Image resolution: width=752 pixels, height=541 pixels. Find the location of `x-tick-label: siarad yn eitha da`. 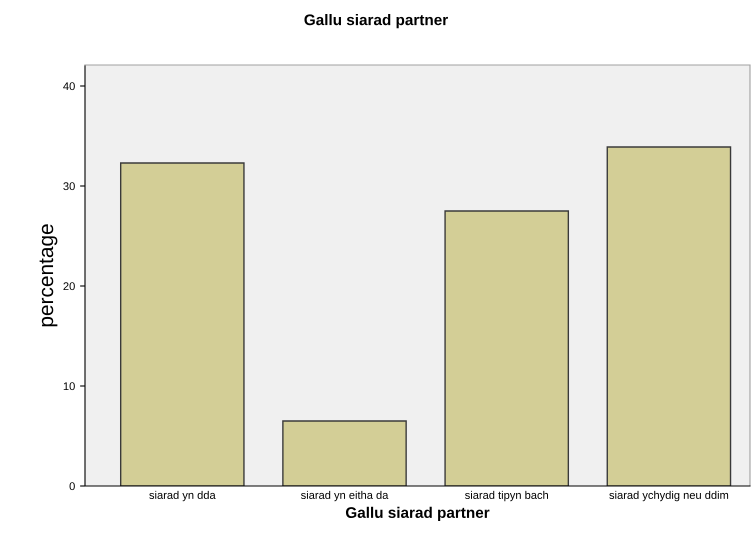

x-tick-label: siarad yn eitha da is located at coordinates (344, 496).